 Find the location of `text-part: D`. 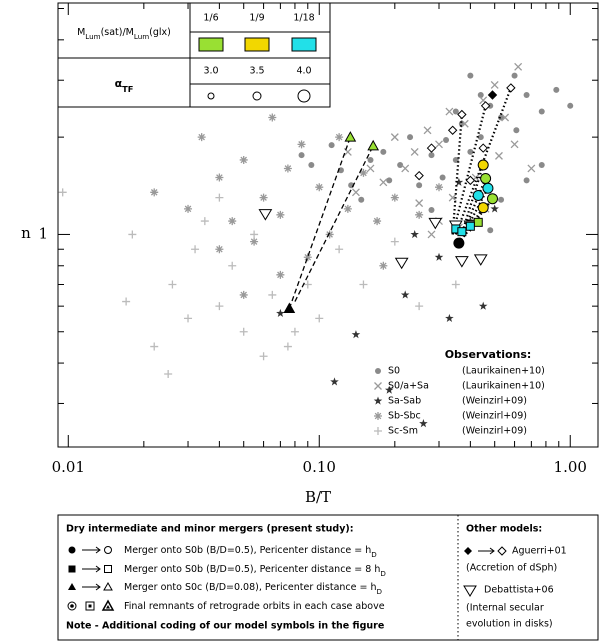

text-part: D is located at coordinates (374, 554).